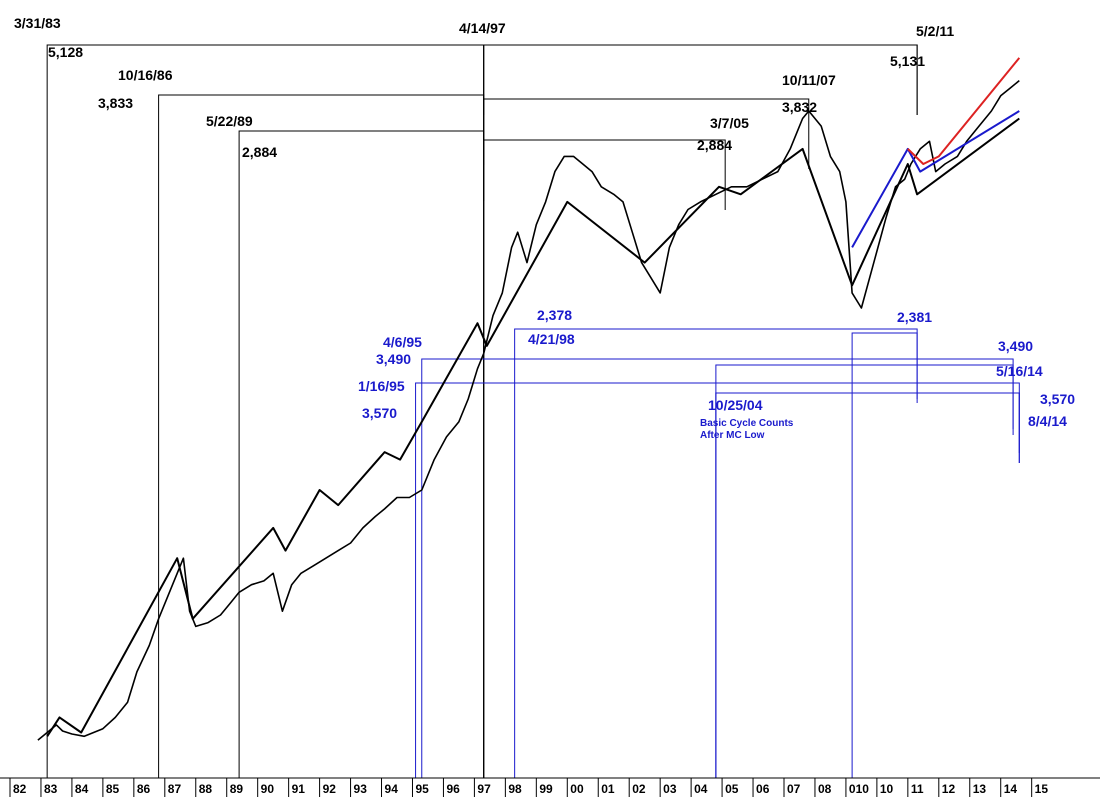 This screenshot has height=797, width=1100. What do you see at coordinates (51, 789) in the screenshot?
I see `x-tick-label: 83` at bounding box center [51, 789].